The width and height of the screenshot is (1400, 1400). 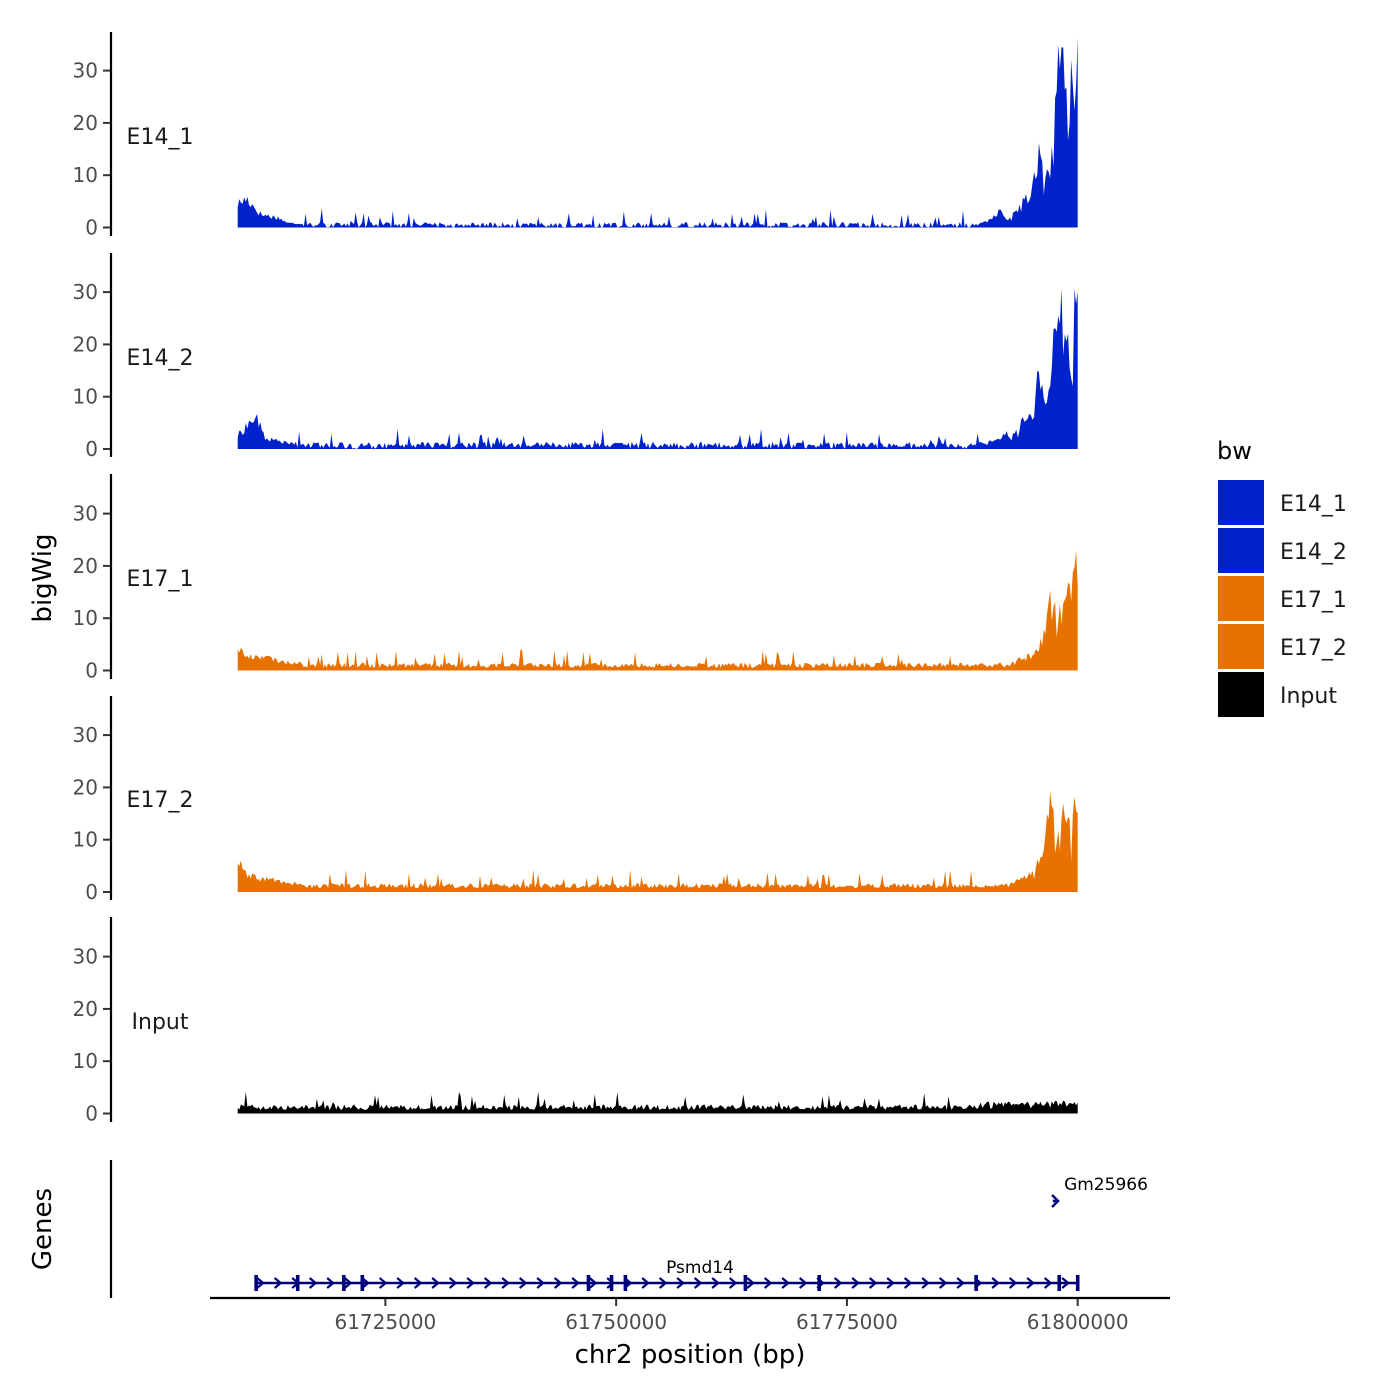 What do you see at coordinates (847, 1322) in the screenshot?
I see `x-tick-label: 61775000` at bounding box center [847, 1322].